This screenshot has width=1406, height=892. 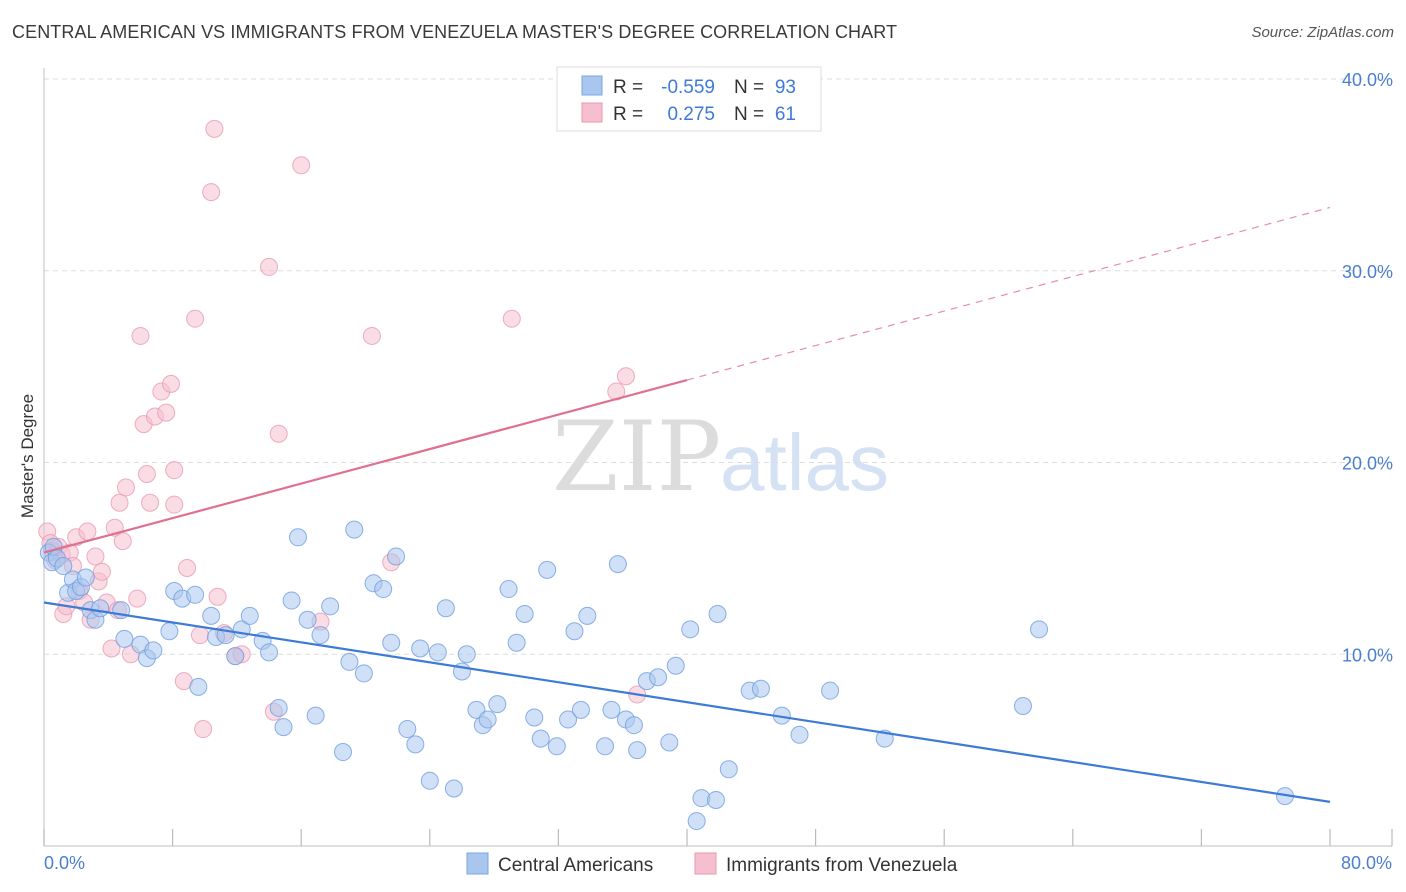 I want to click on legend-r-value-1: -0.559, so click(x=688, y=87).